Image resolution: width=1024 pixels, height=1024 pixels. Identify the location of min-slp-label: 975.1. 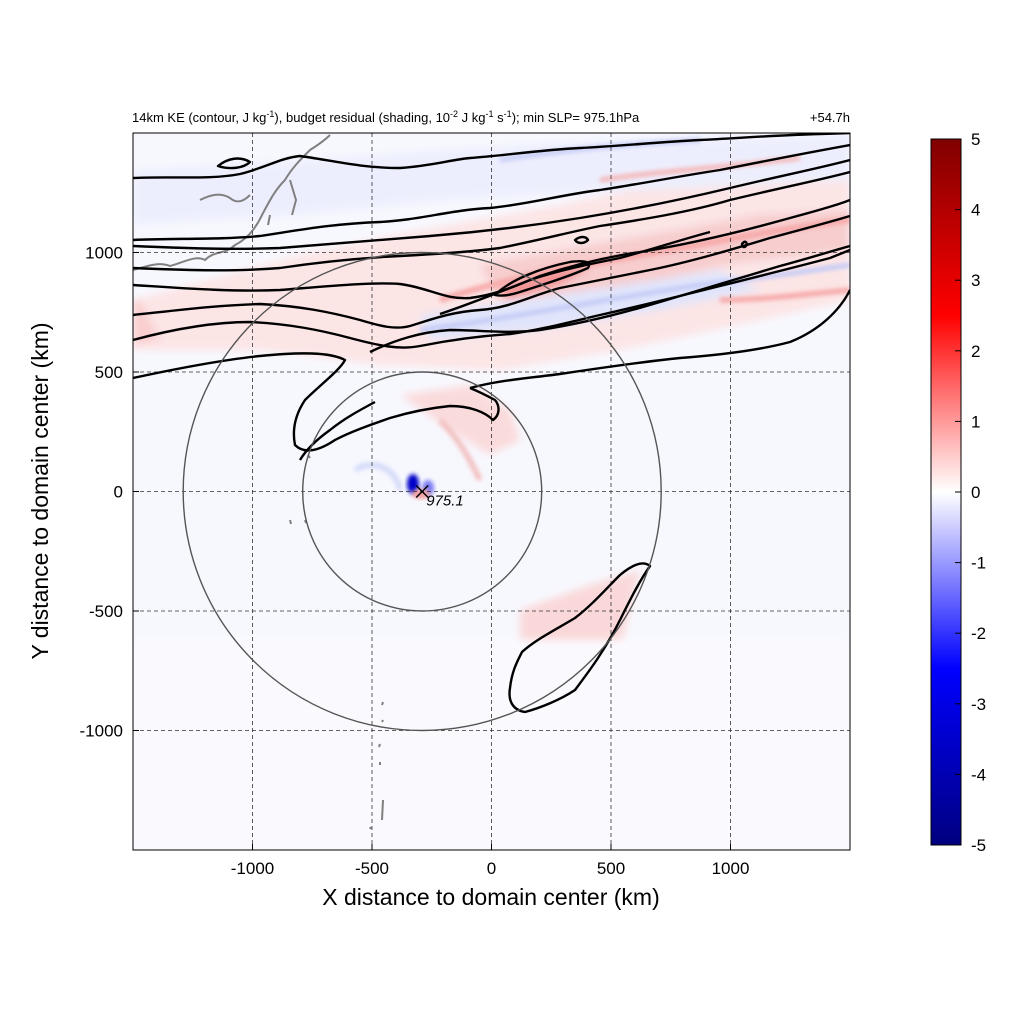
(445, 501).